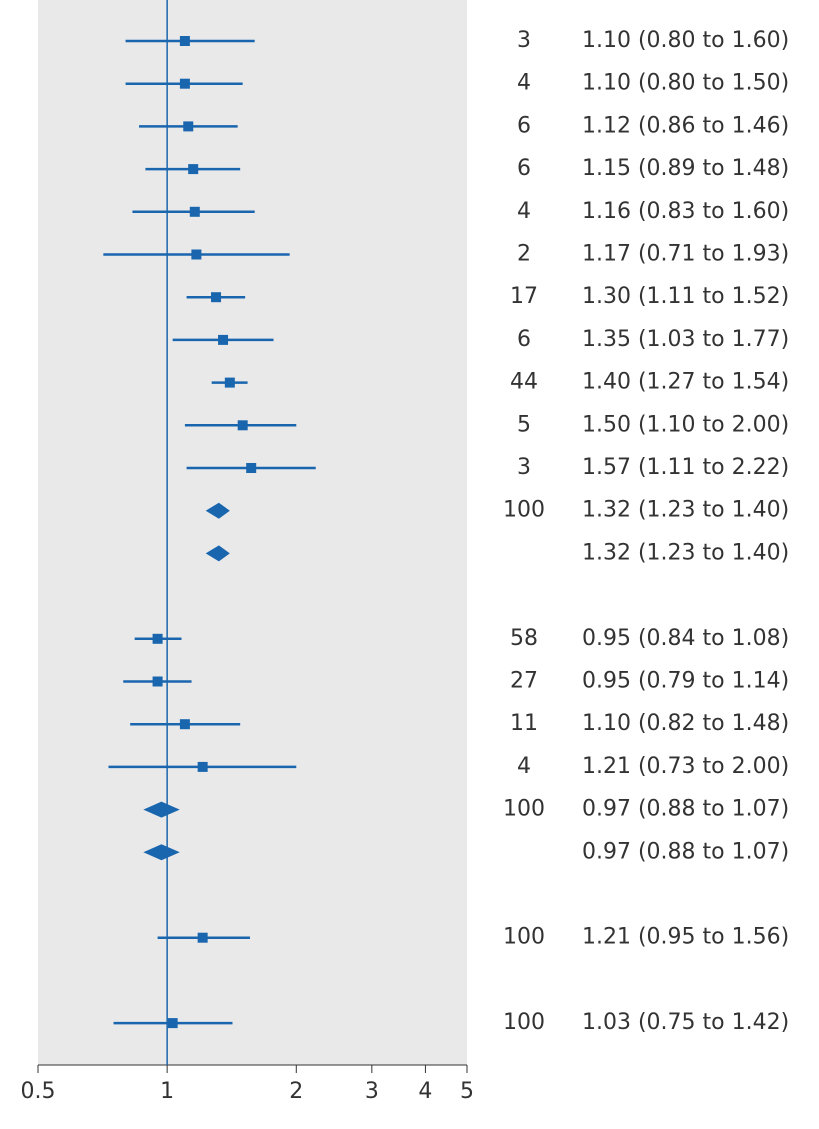 The height and width of the screenshot is (1129, 819). I want to click on estimate-label: 1.03 (0.75 to 1.42), so click(685, 1022).